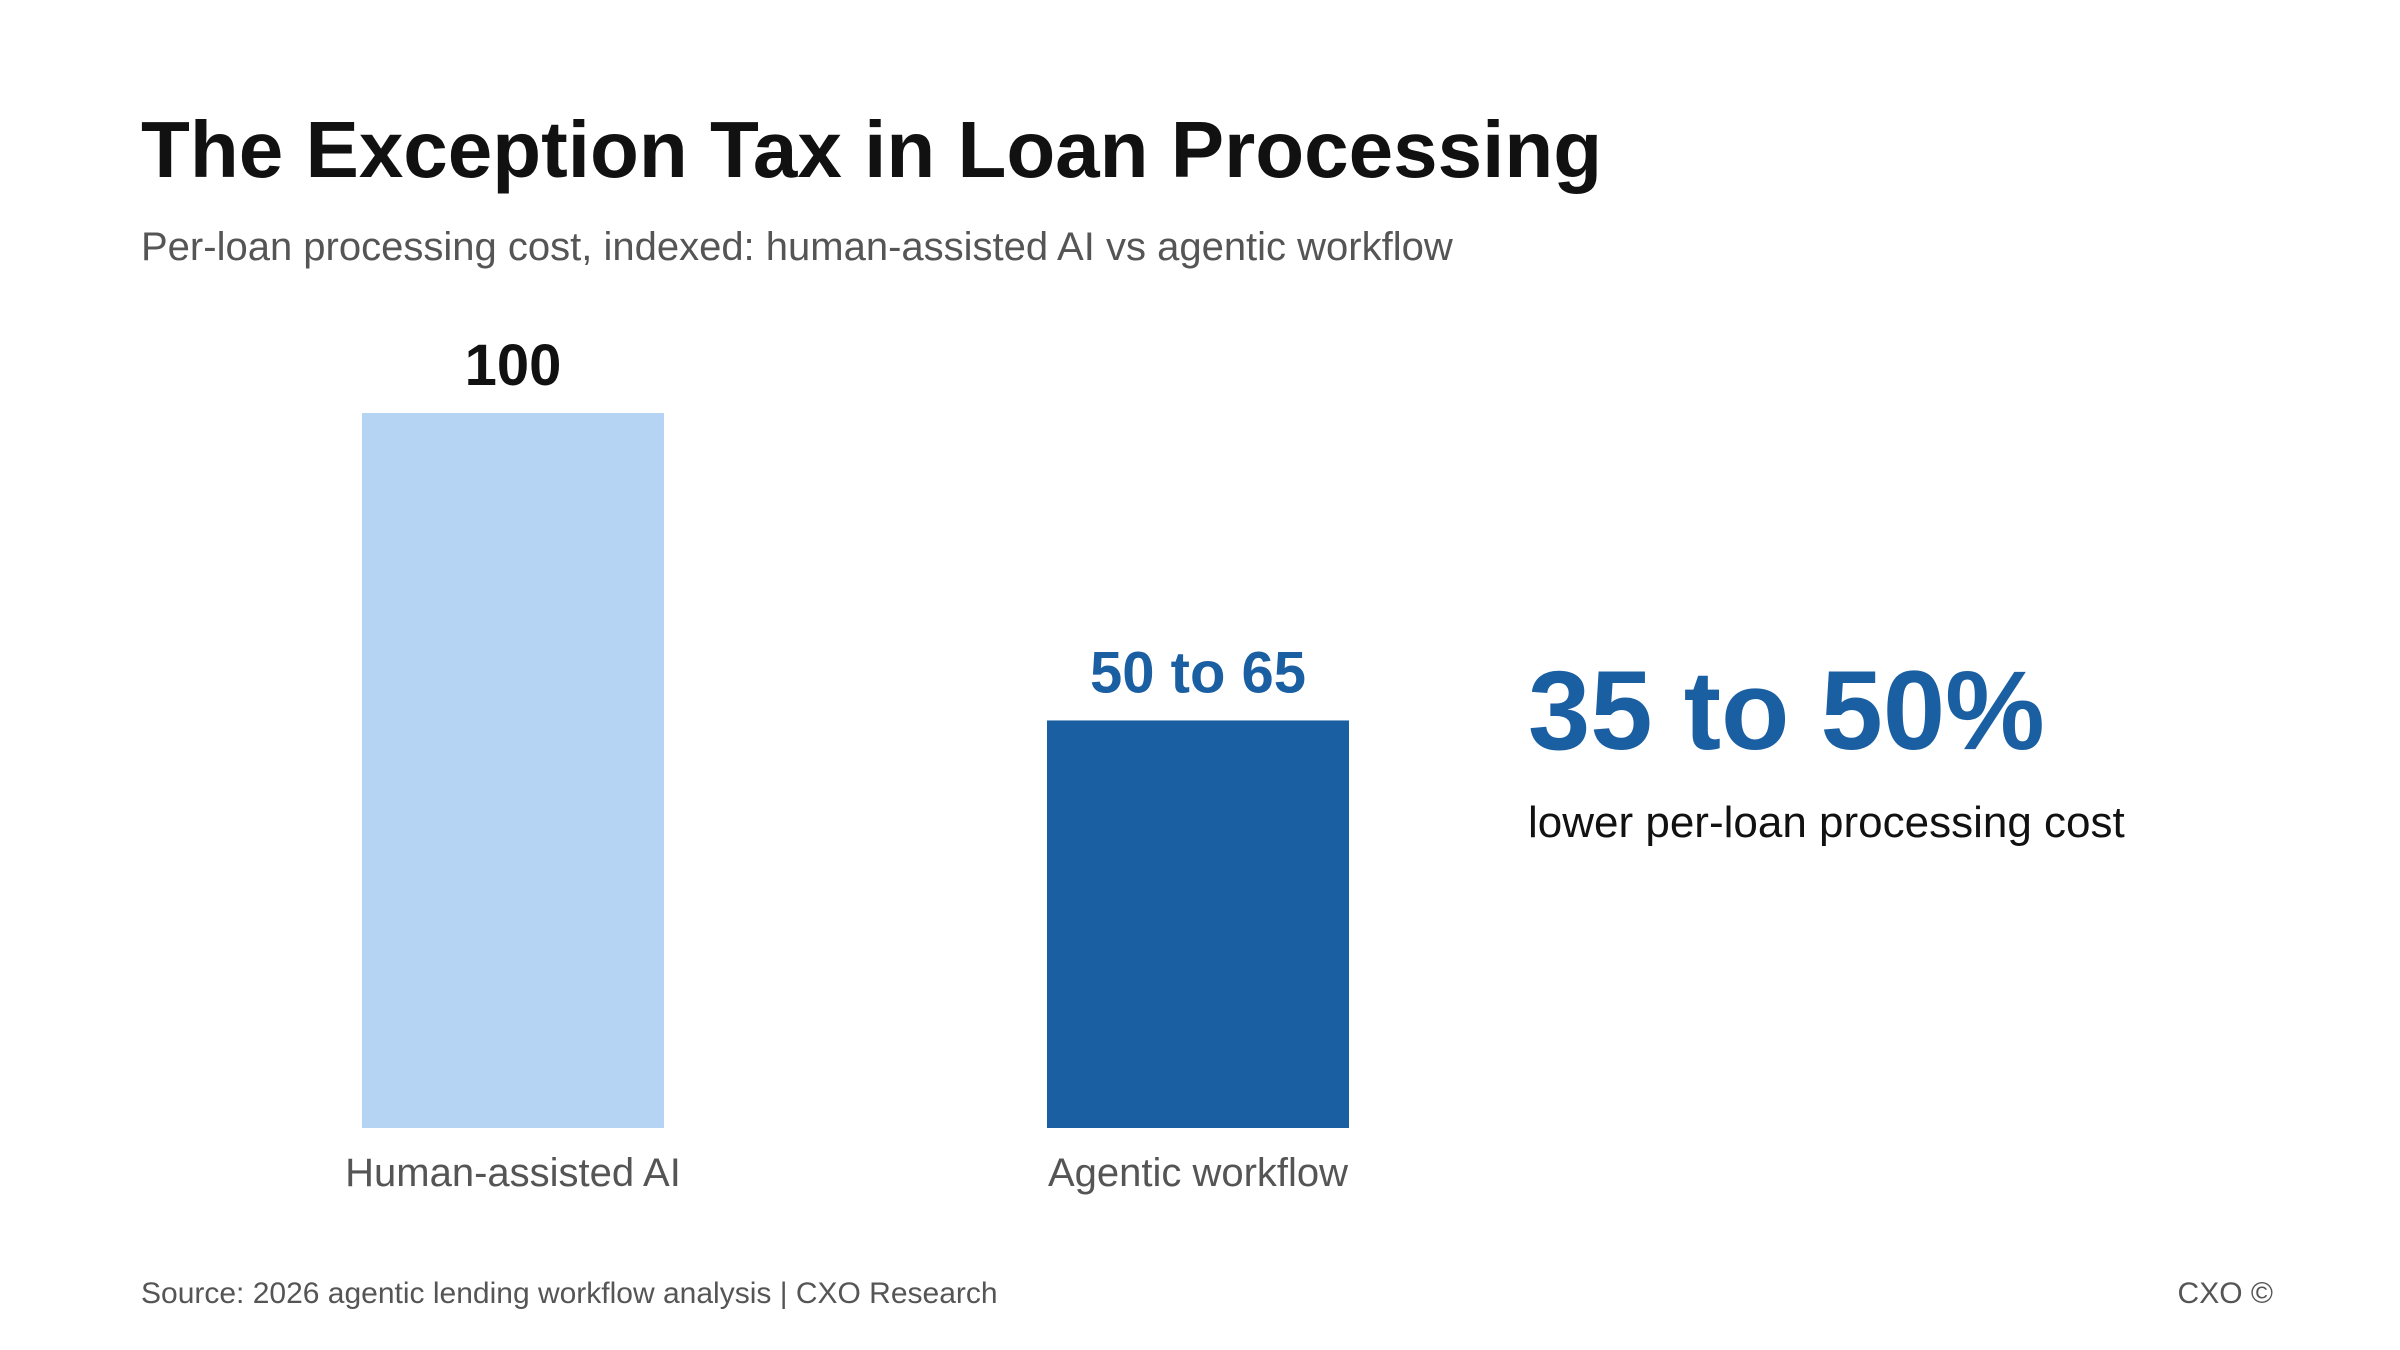  Describe the element at coordinates (1786, 710) in the screenshot. I see `callout-value: 35 to 50%` at that location.